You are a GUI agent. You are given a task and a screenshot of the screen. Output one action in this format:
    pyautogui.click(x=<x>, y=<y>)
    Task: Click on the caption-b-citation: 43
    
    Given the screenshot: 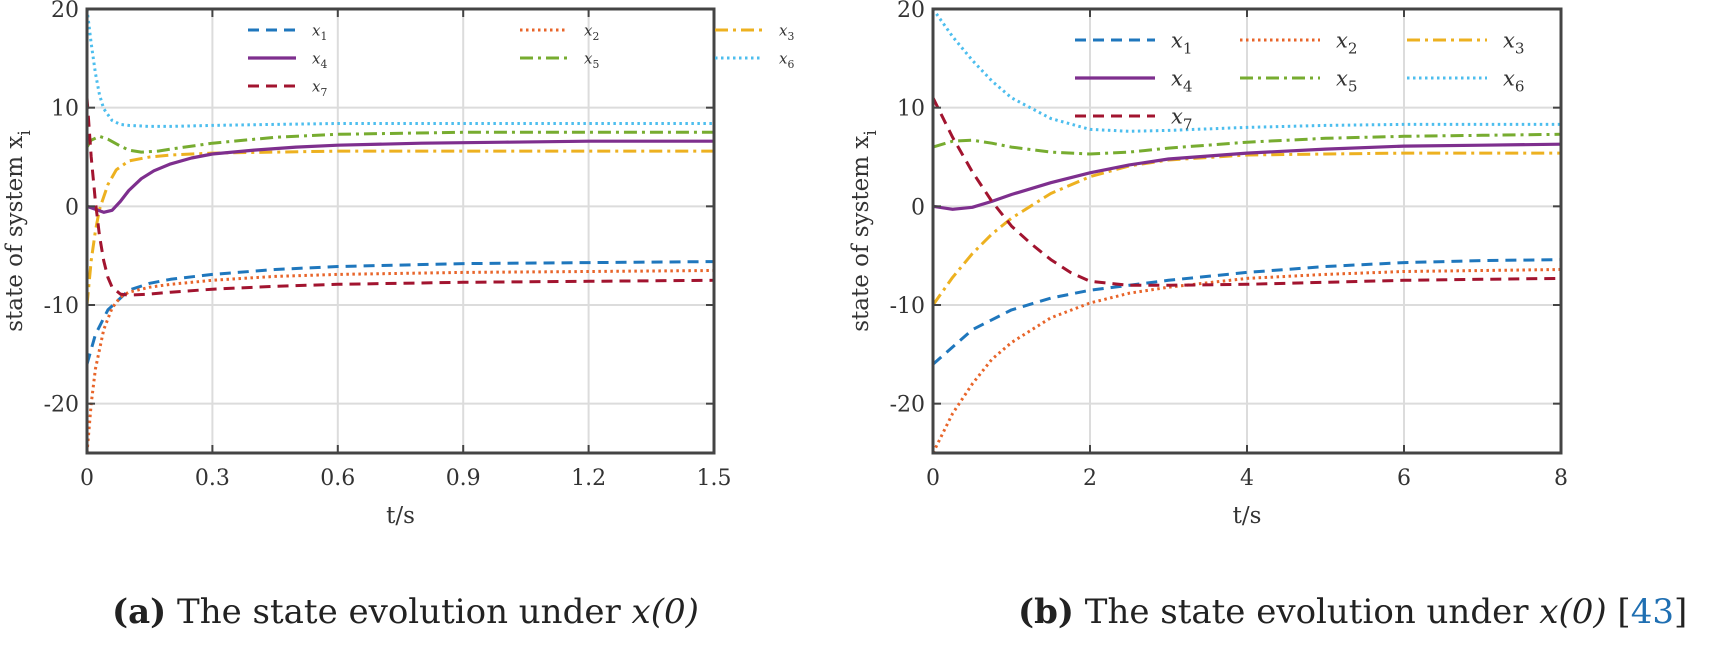 What is the action you would take?
    pyautogui.click(x=1652, y=612)
    